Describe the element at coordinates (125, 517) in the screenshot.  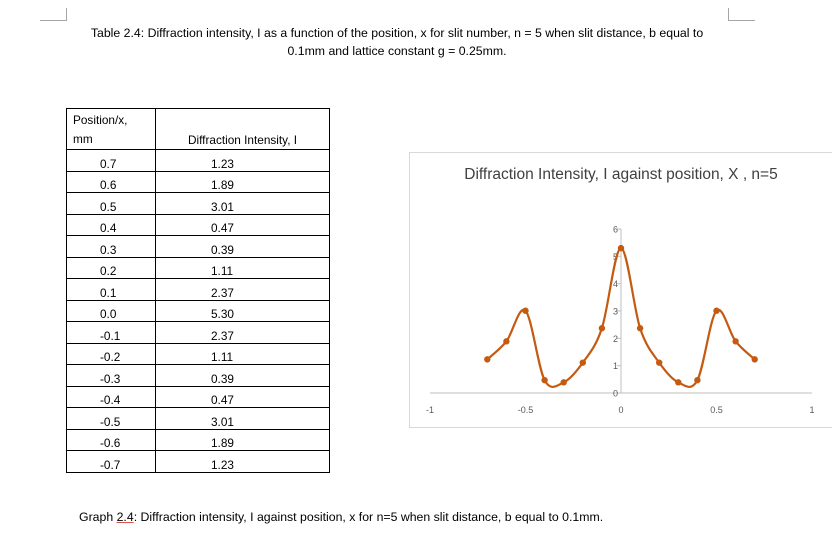
I see `graph-caption-number: 2.4` at that location.